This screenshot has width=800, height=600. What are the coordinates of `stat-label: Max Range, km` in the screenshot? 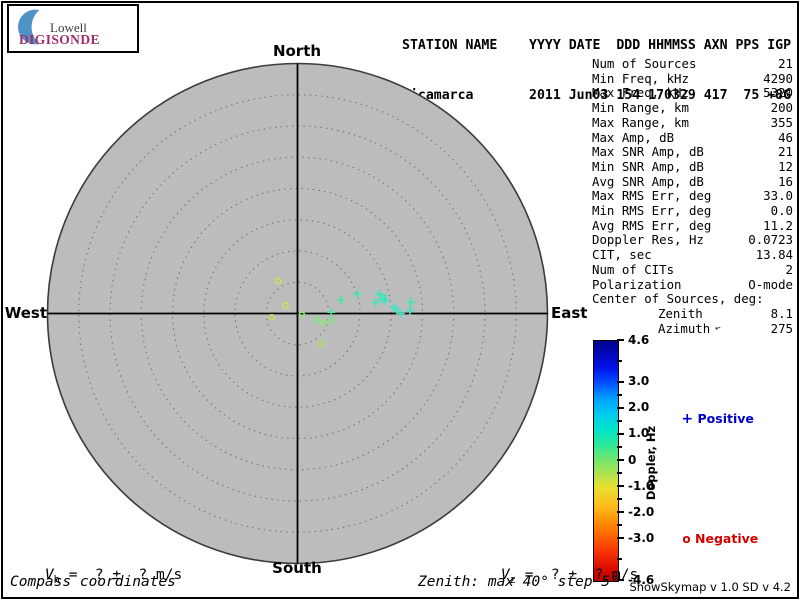 It's located at (640, 122).